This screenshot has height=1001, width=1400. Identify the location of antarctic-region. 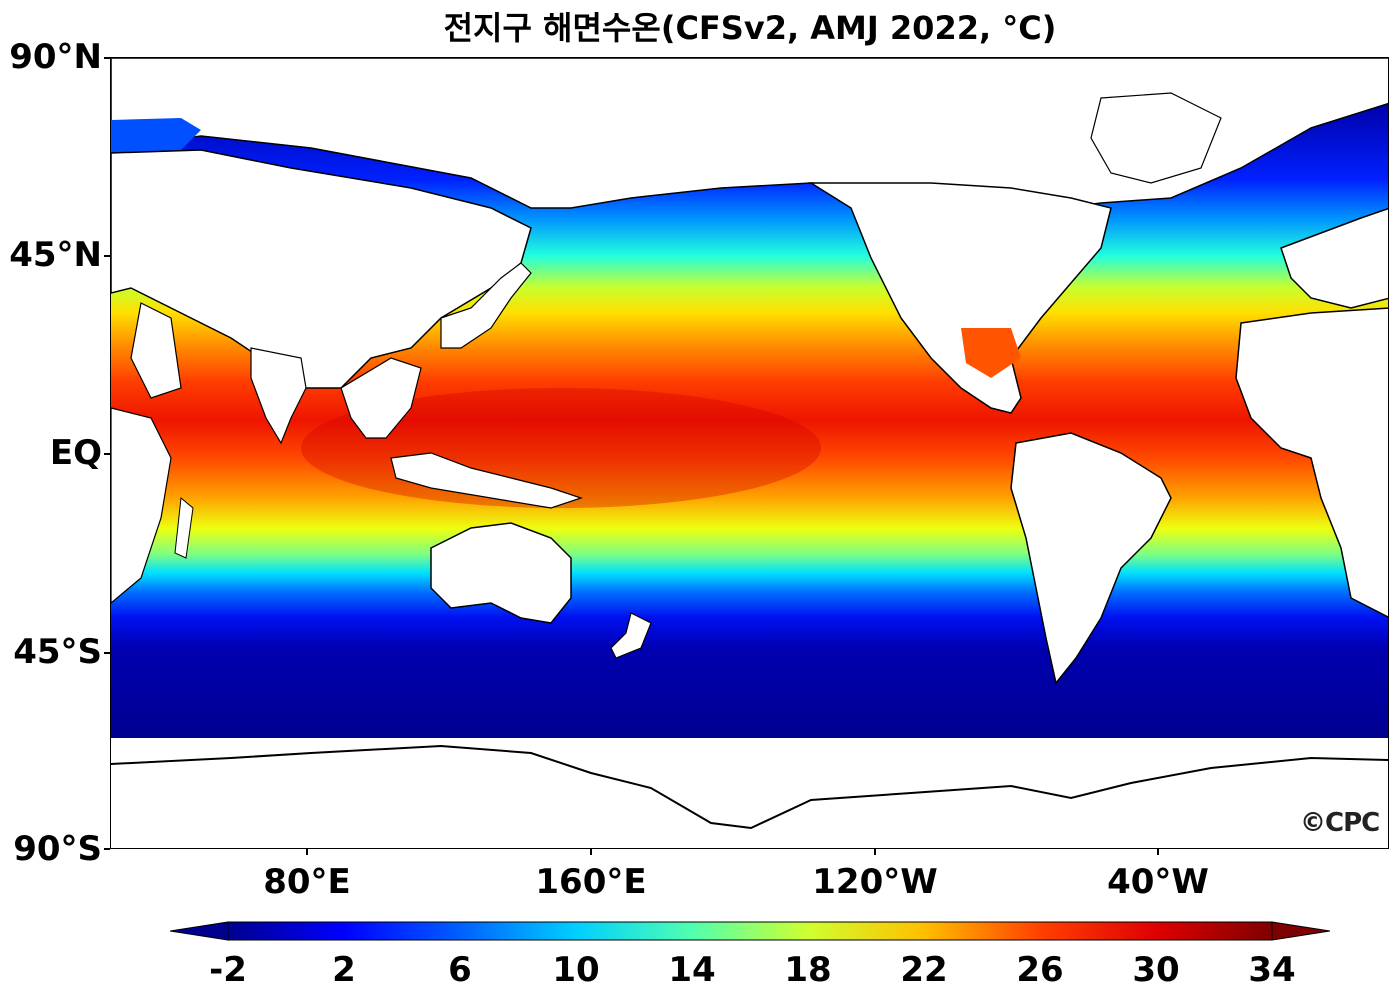
(749, 793).